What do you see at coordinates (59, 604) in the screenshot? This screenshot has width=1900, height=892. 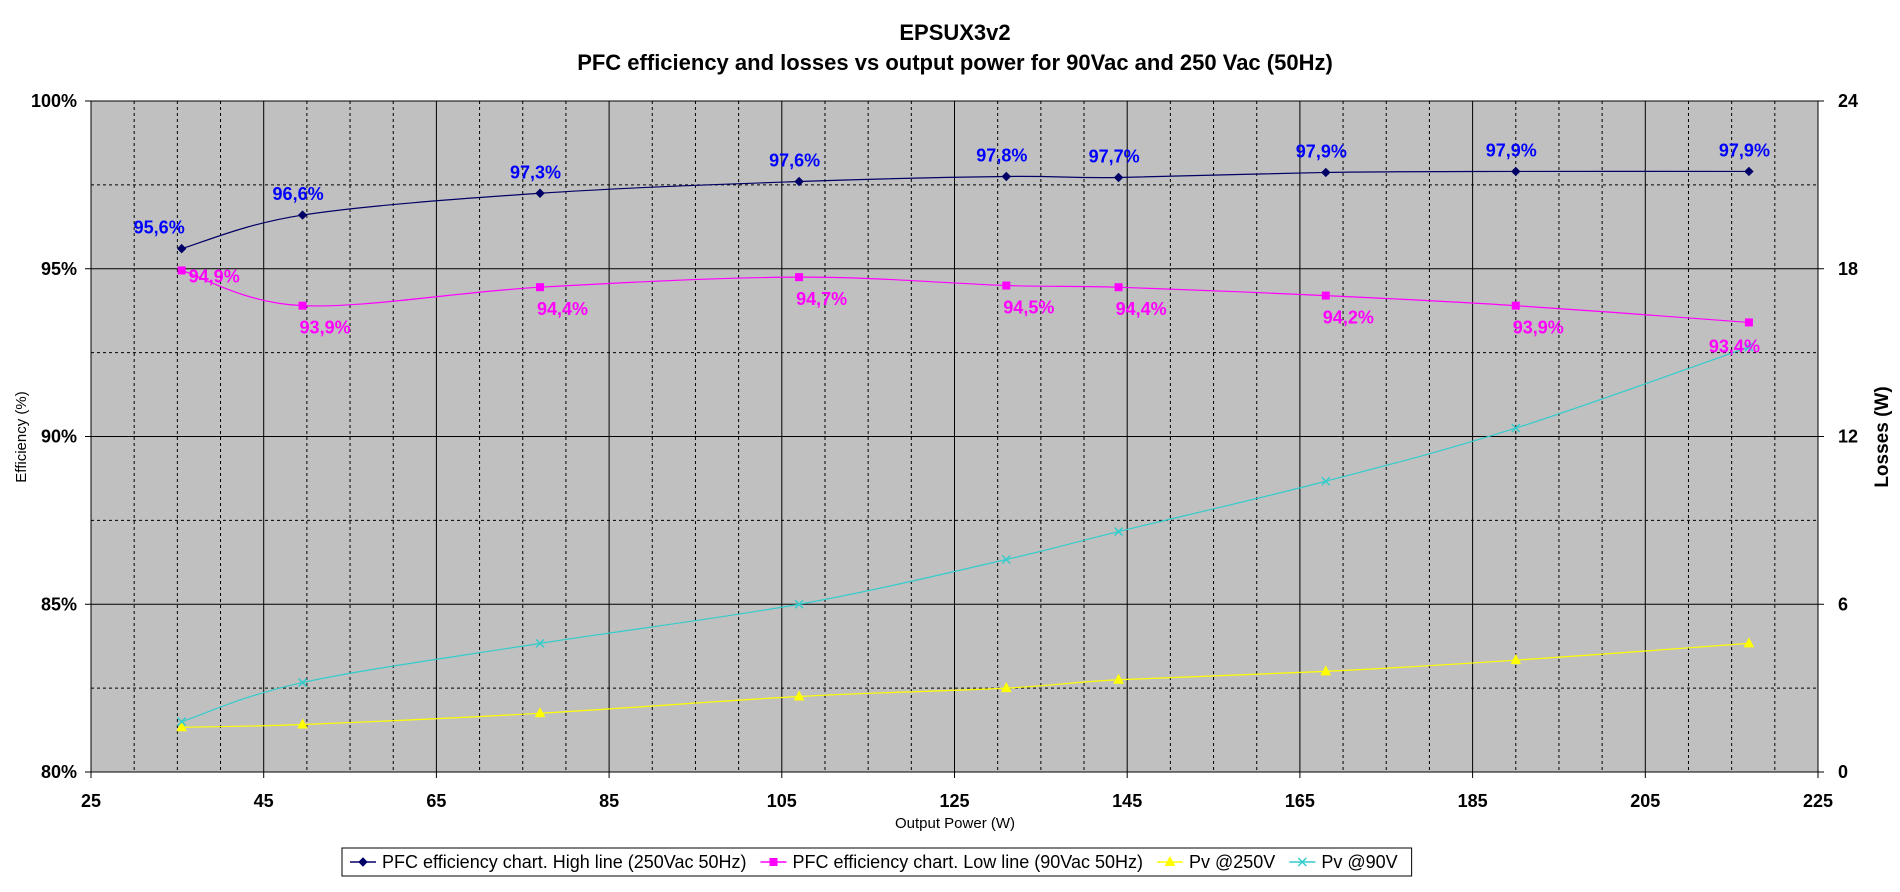 I see `y-tick-label: 85%` at bounding box center [59, 604].